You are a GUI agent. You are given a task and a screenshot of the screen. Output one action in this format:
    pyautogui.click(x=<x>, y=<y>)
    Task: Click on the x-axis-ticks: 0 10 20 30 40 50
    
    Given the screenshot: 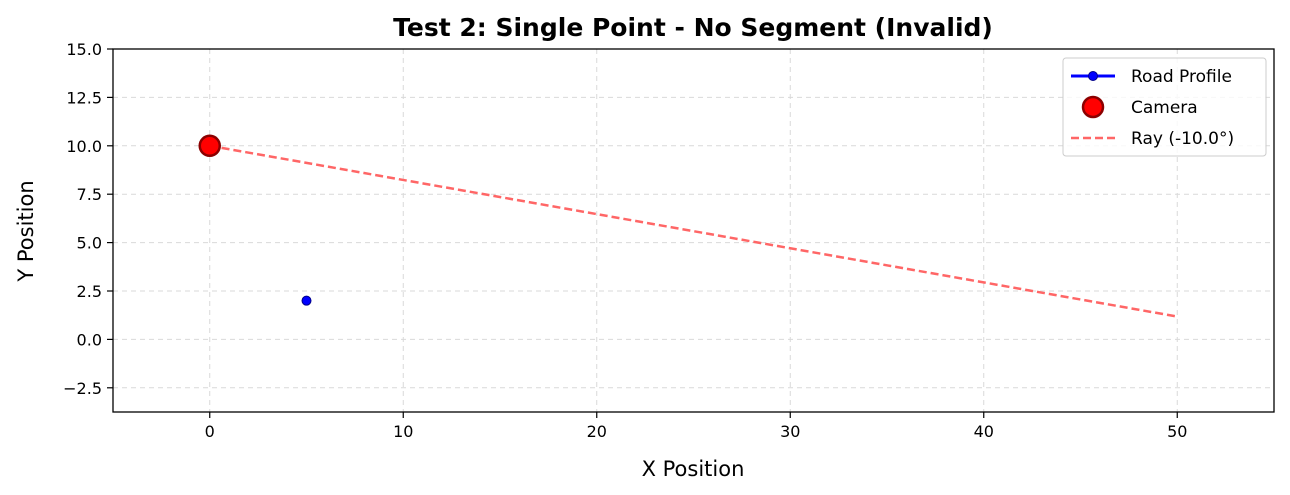 What is the action you would take?
    pyautogui.click(x=696, y=426)
    